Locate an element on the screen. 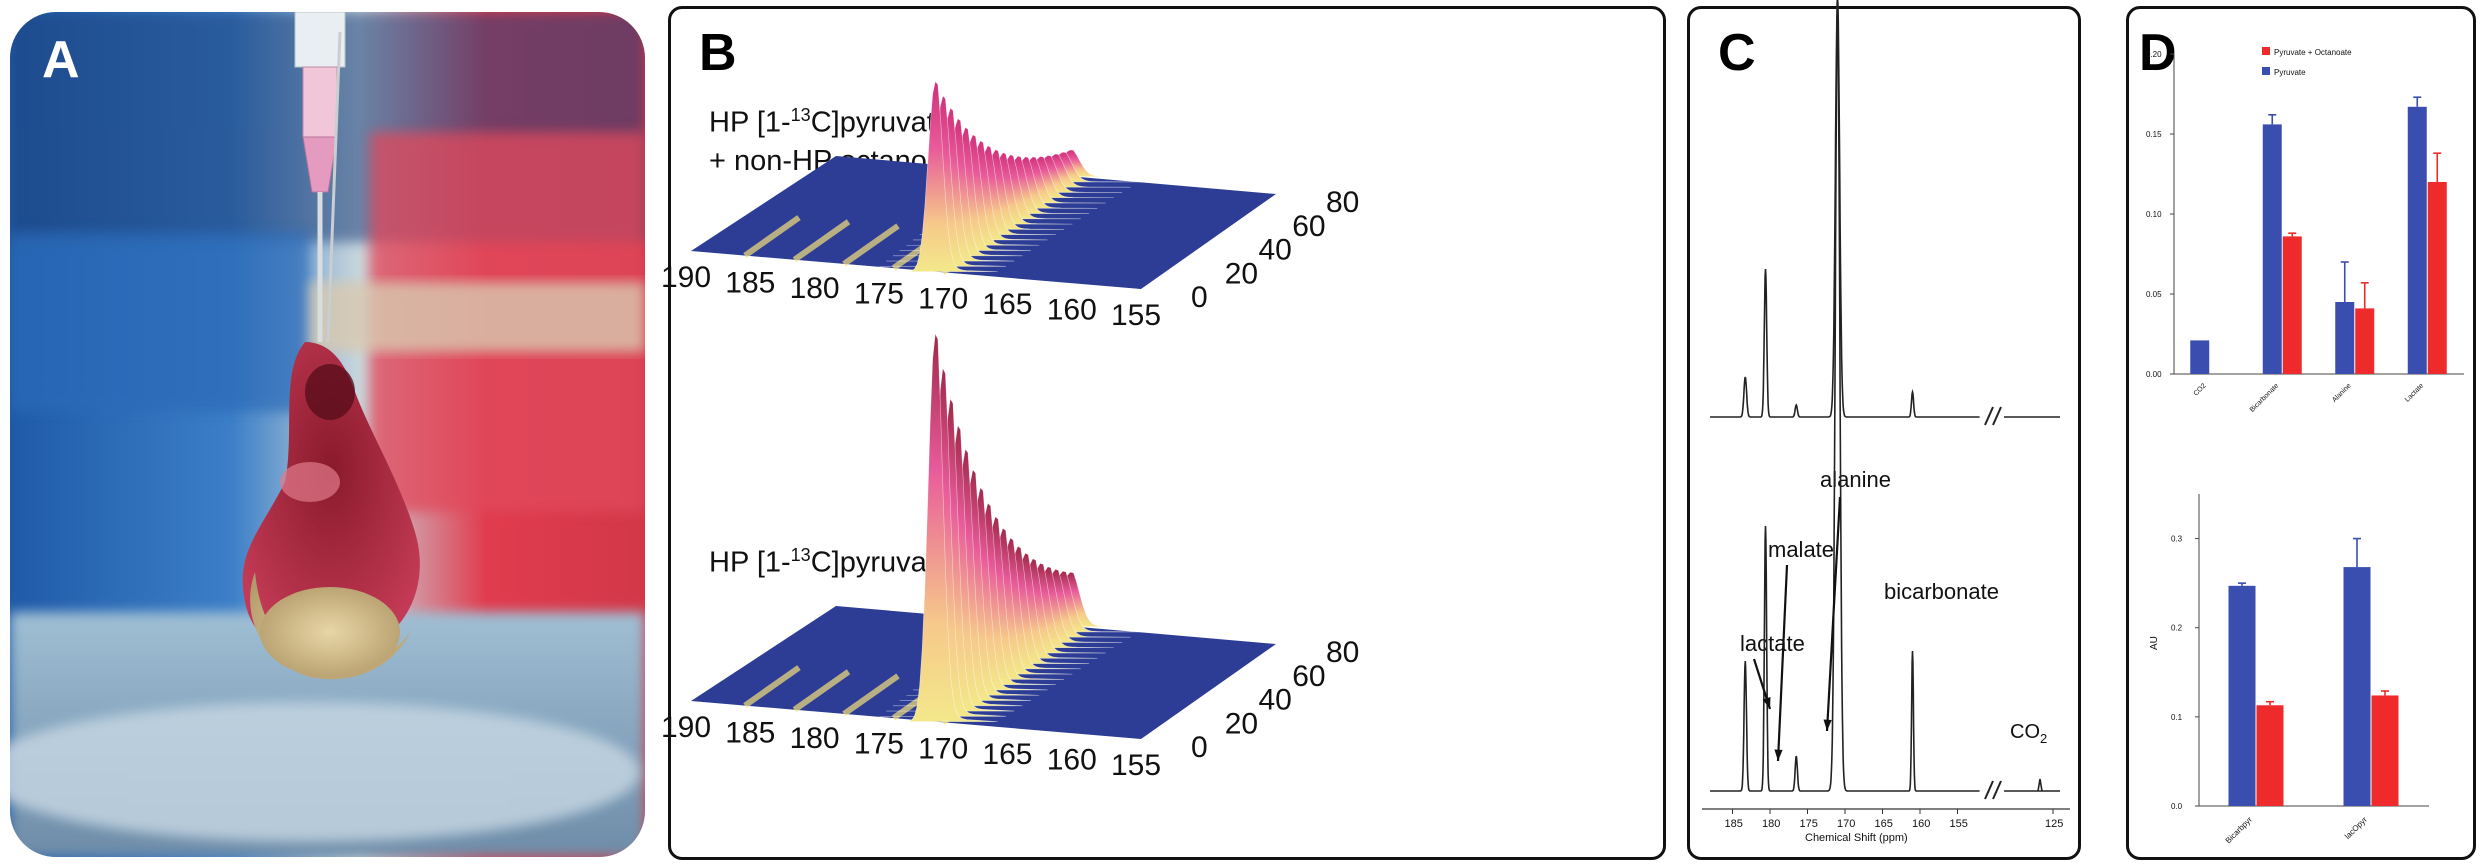 The height and width of the screenshot is (868, 2481). c-arrow-malate-head is located at coordinates (1778, 755).